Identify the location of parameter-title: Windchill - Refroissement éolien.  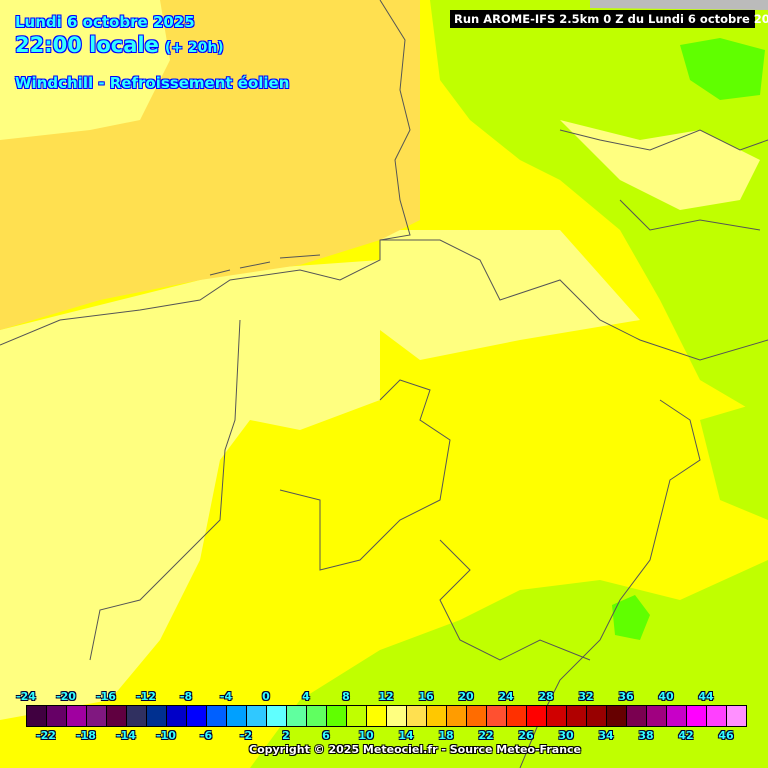
(152, 83).